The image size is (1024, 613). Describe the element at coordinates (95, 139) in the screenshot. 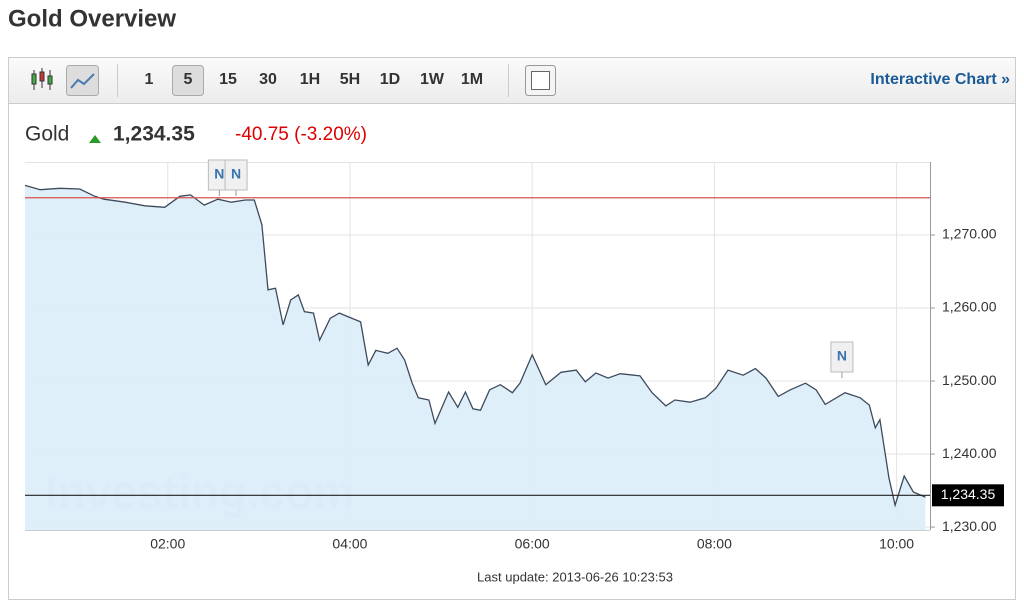

I see `up-arrow` at that location.